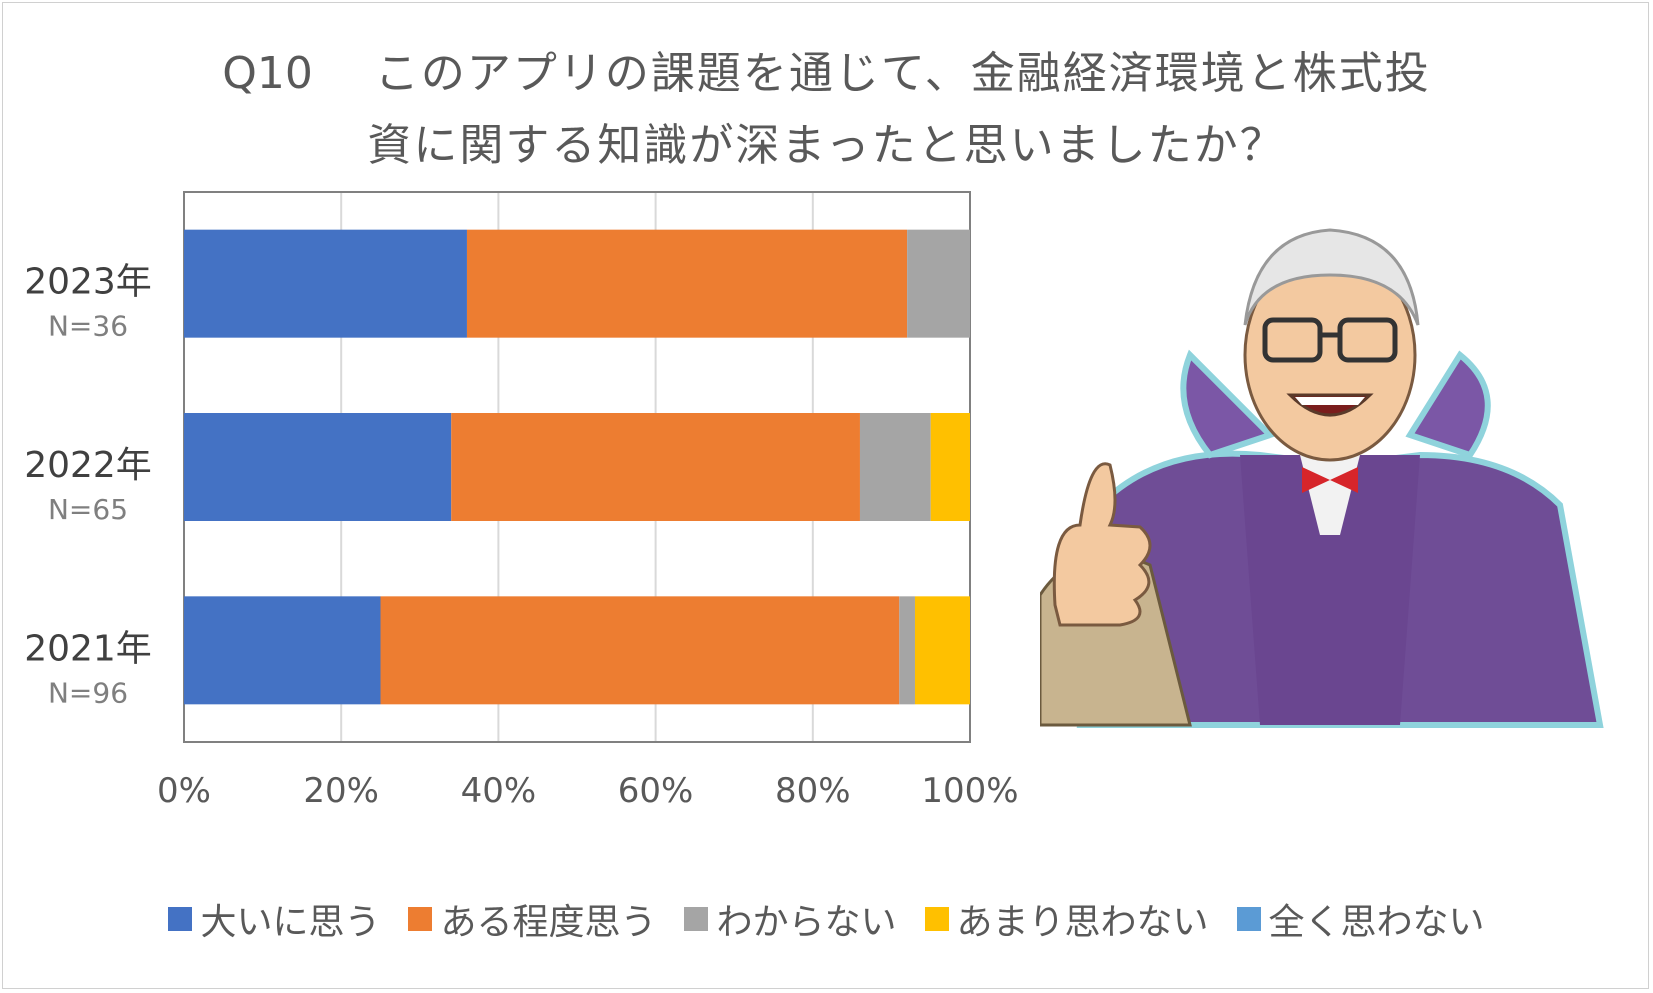 The height and width of the screenshot is (993, 1653). I want to click on legend-entry: 全く思わない, so click(1360, 919).